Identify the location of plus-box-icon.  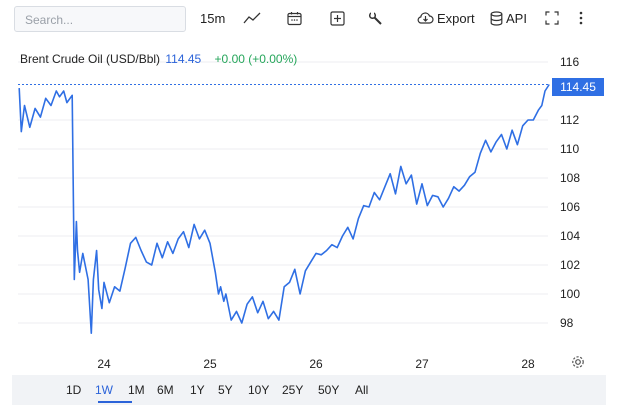
(337, 18).